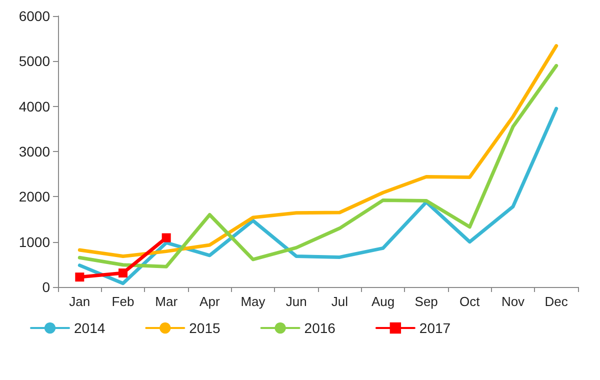  What do you see at coordinates (34, 16) in the screenshot?
I see `y-tick-label: 6000` at bounding box center [34, 16].